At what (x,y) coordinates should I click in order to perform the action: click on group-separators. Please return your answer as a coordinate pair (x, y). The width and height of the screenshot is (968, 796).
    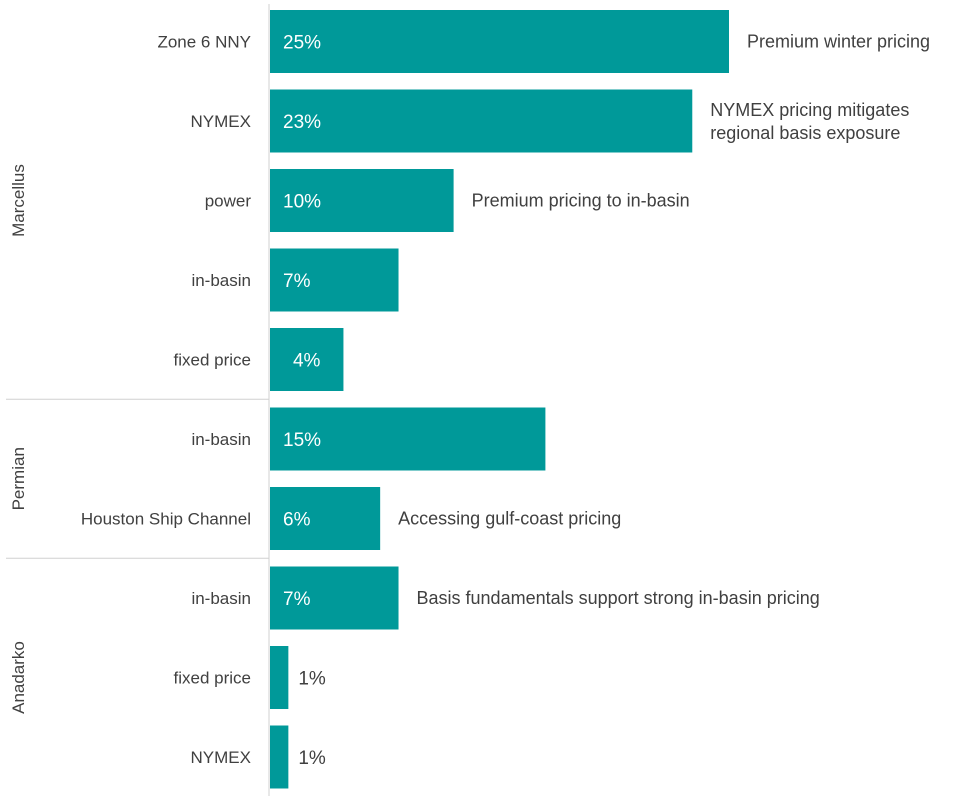
    Looking at the image, I should click on (137, 478).